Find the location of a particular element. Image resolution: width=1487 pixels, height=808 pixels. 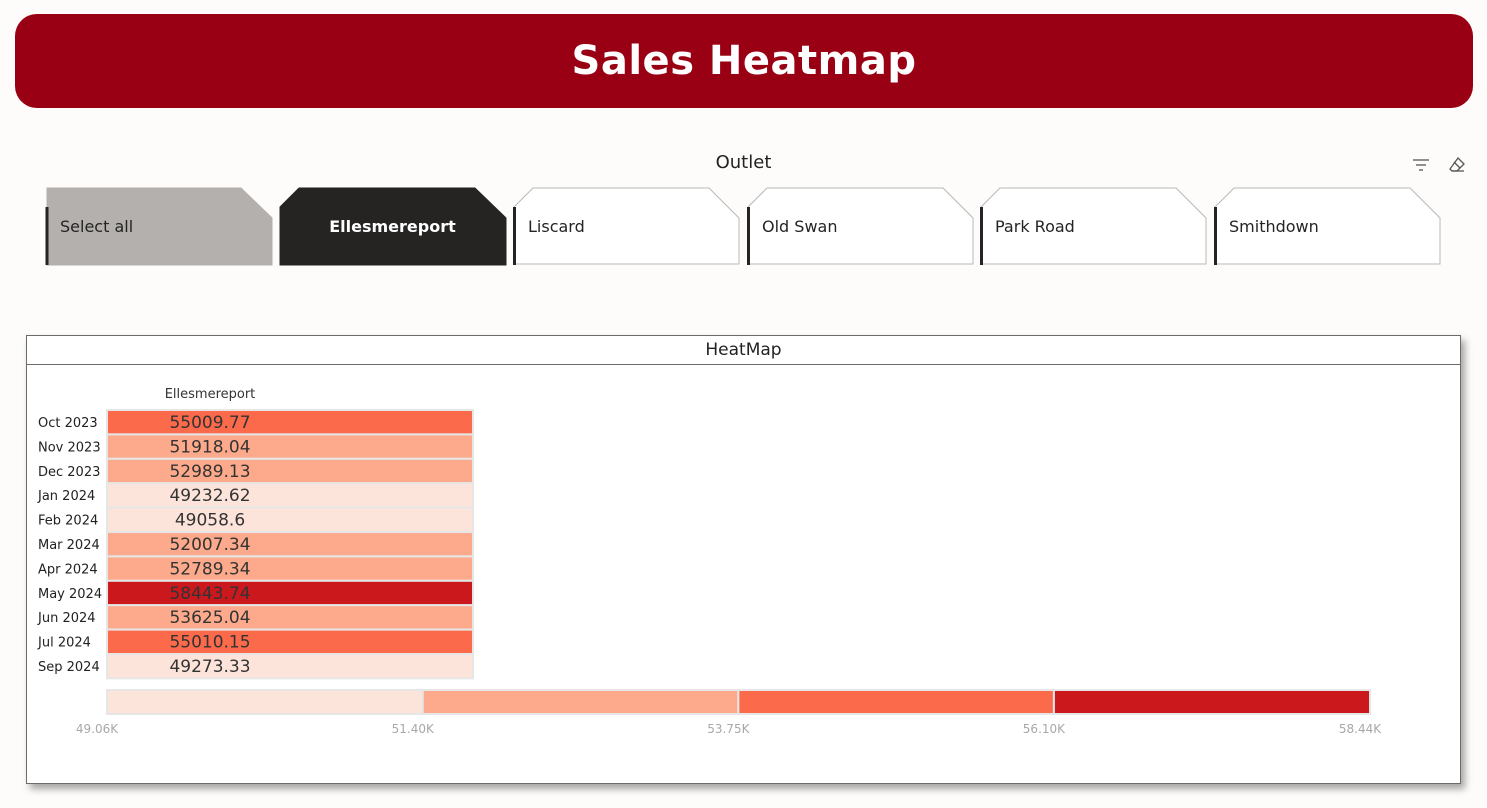

heatmap-row-label: Sep 2024 is located at coordinates (69, 667).